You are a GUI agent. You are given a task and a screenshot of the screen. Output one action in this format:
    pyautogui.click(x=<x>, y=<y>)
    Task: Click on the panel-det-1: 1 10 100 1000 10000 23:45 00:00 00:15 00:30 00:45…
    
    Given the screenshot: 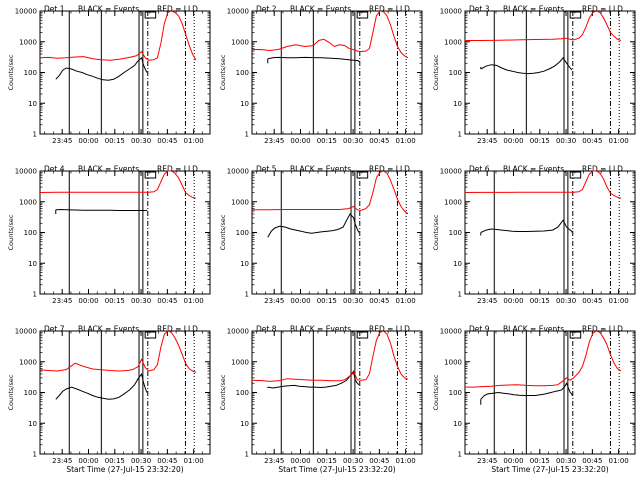 What is the action you would take?
    pyautogui.click(x=109, y=75)
    